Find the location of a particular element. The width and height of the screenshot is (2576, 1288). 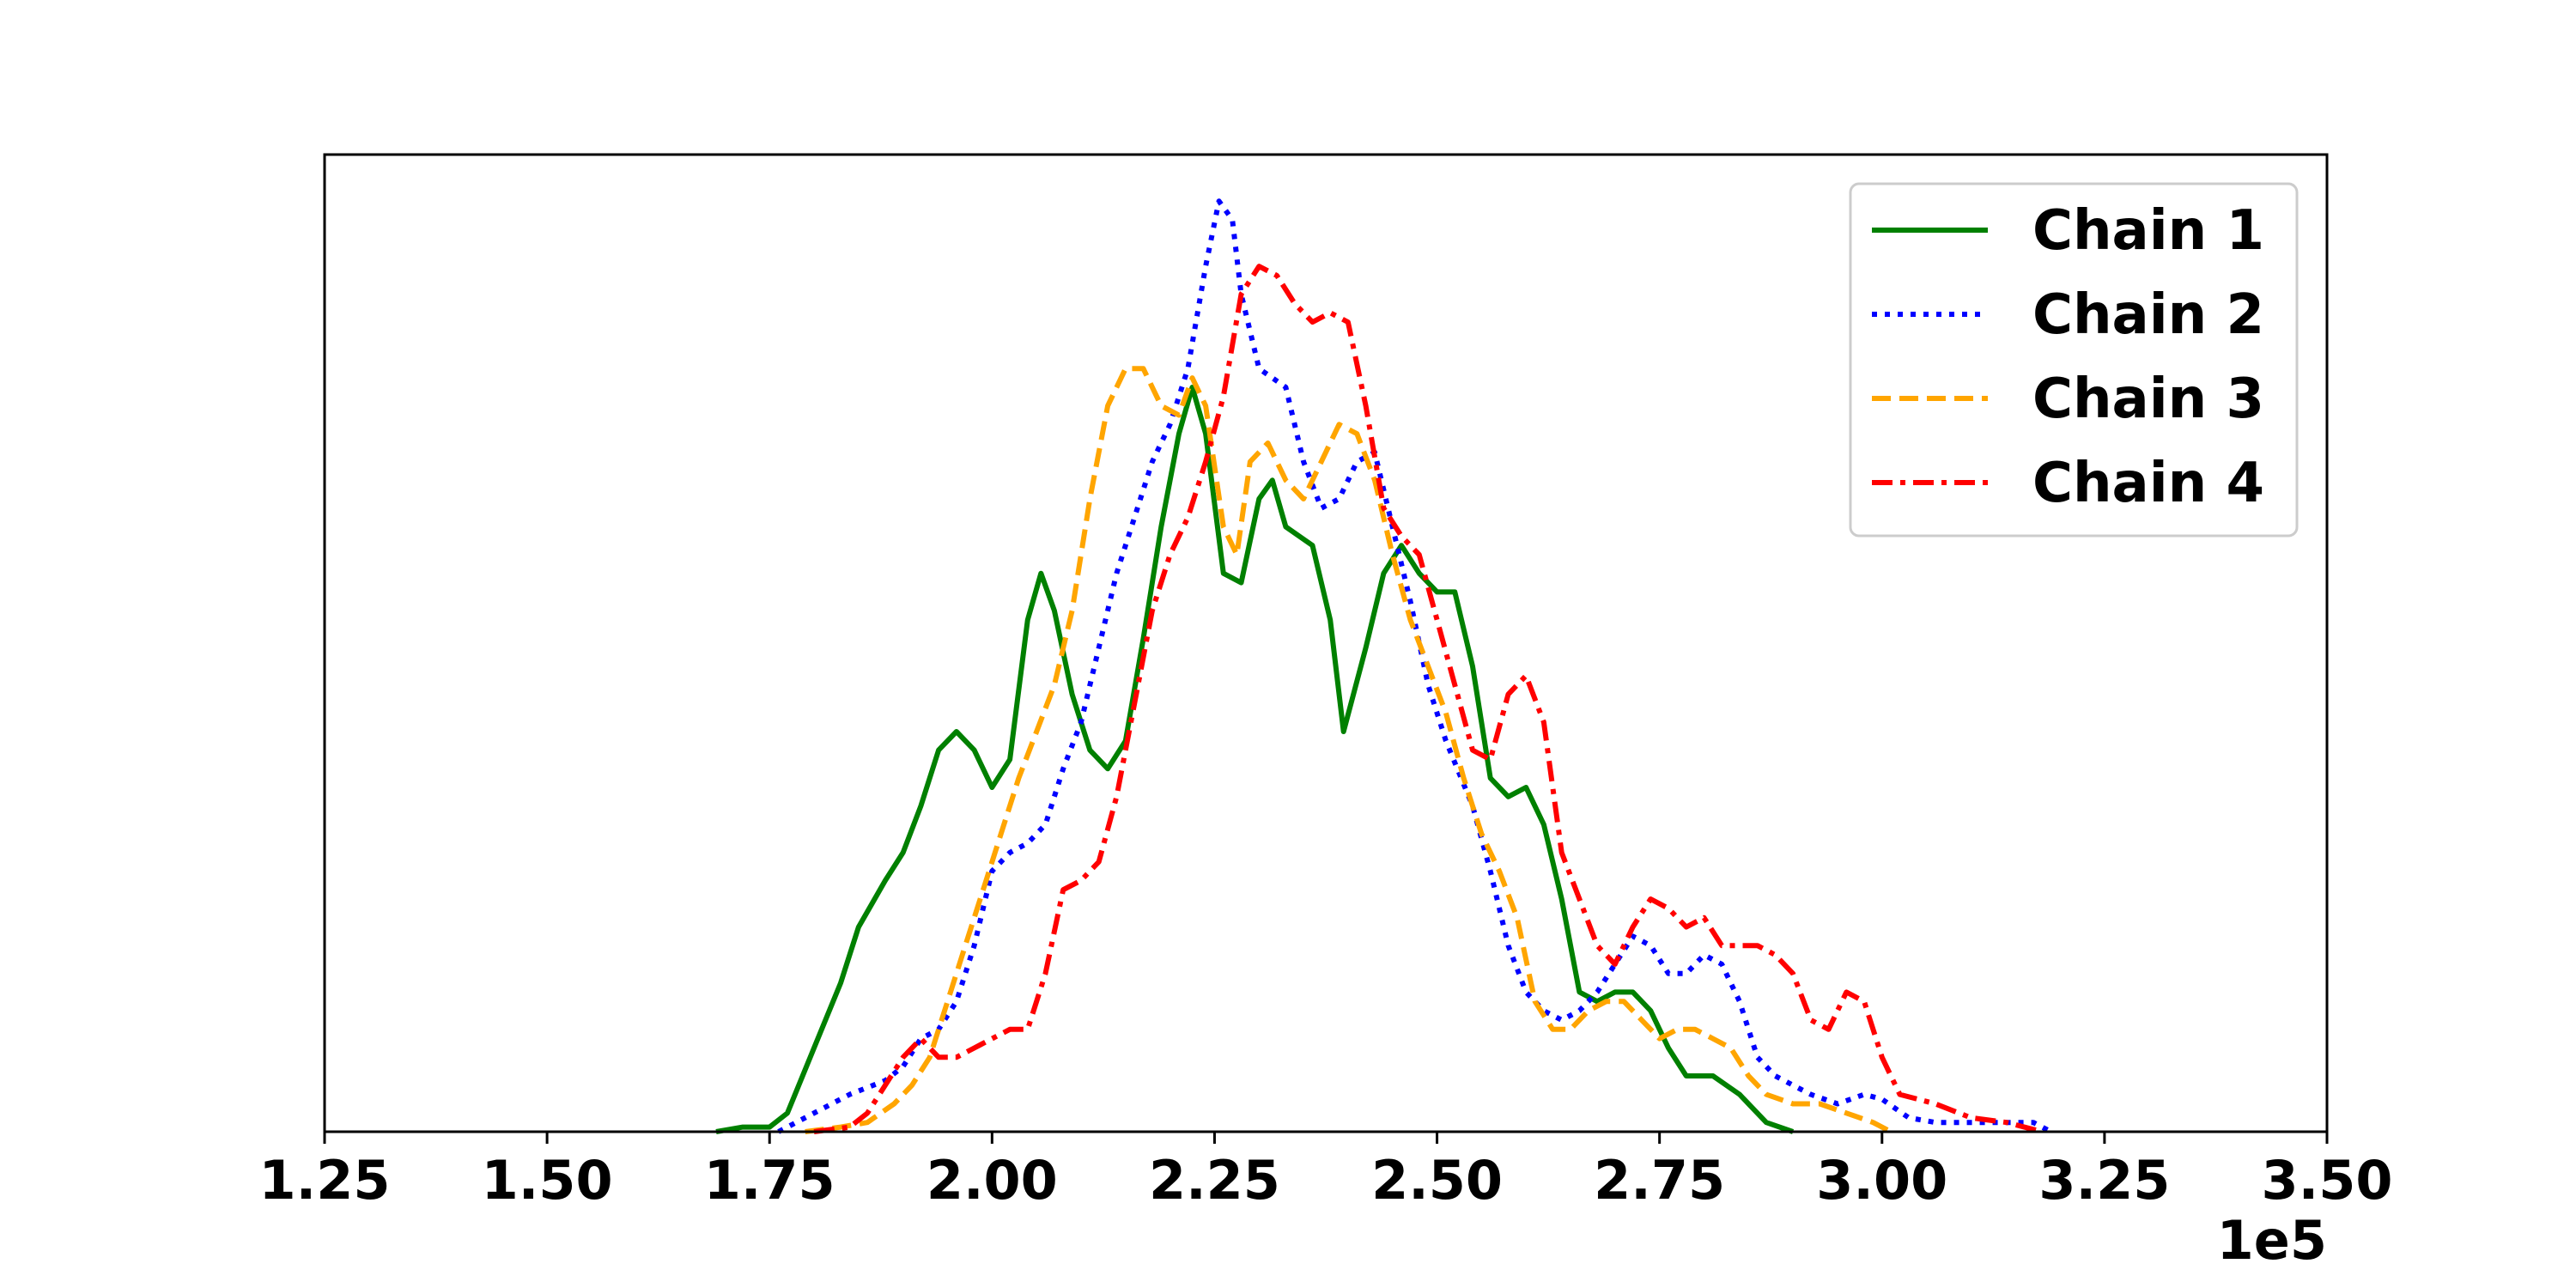

legend: Chain 1 Chain 2 Chain 3 Chain 4 is located at coordinates (2074, 360).